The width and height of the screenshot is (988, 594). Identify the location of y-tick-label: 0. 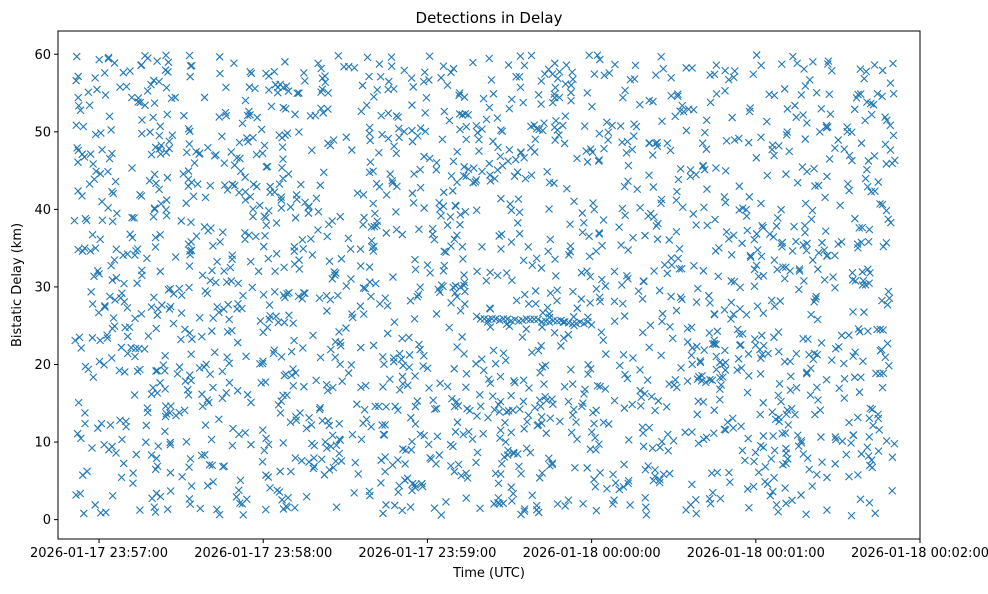
(47, 520).